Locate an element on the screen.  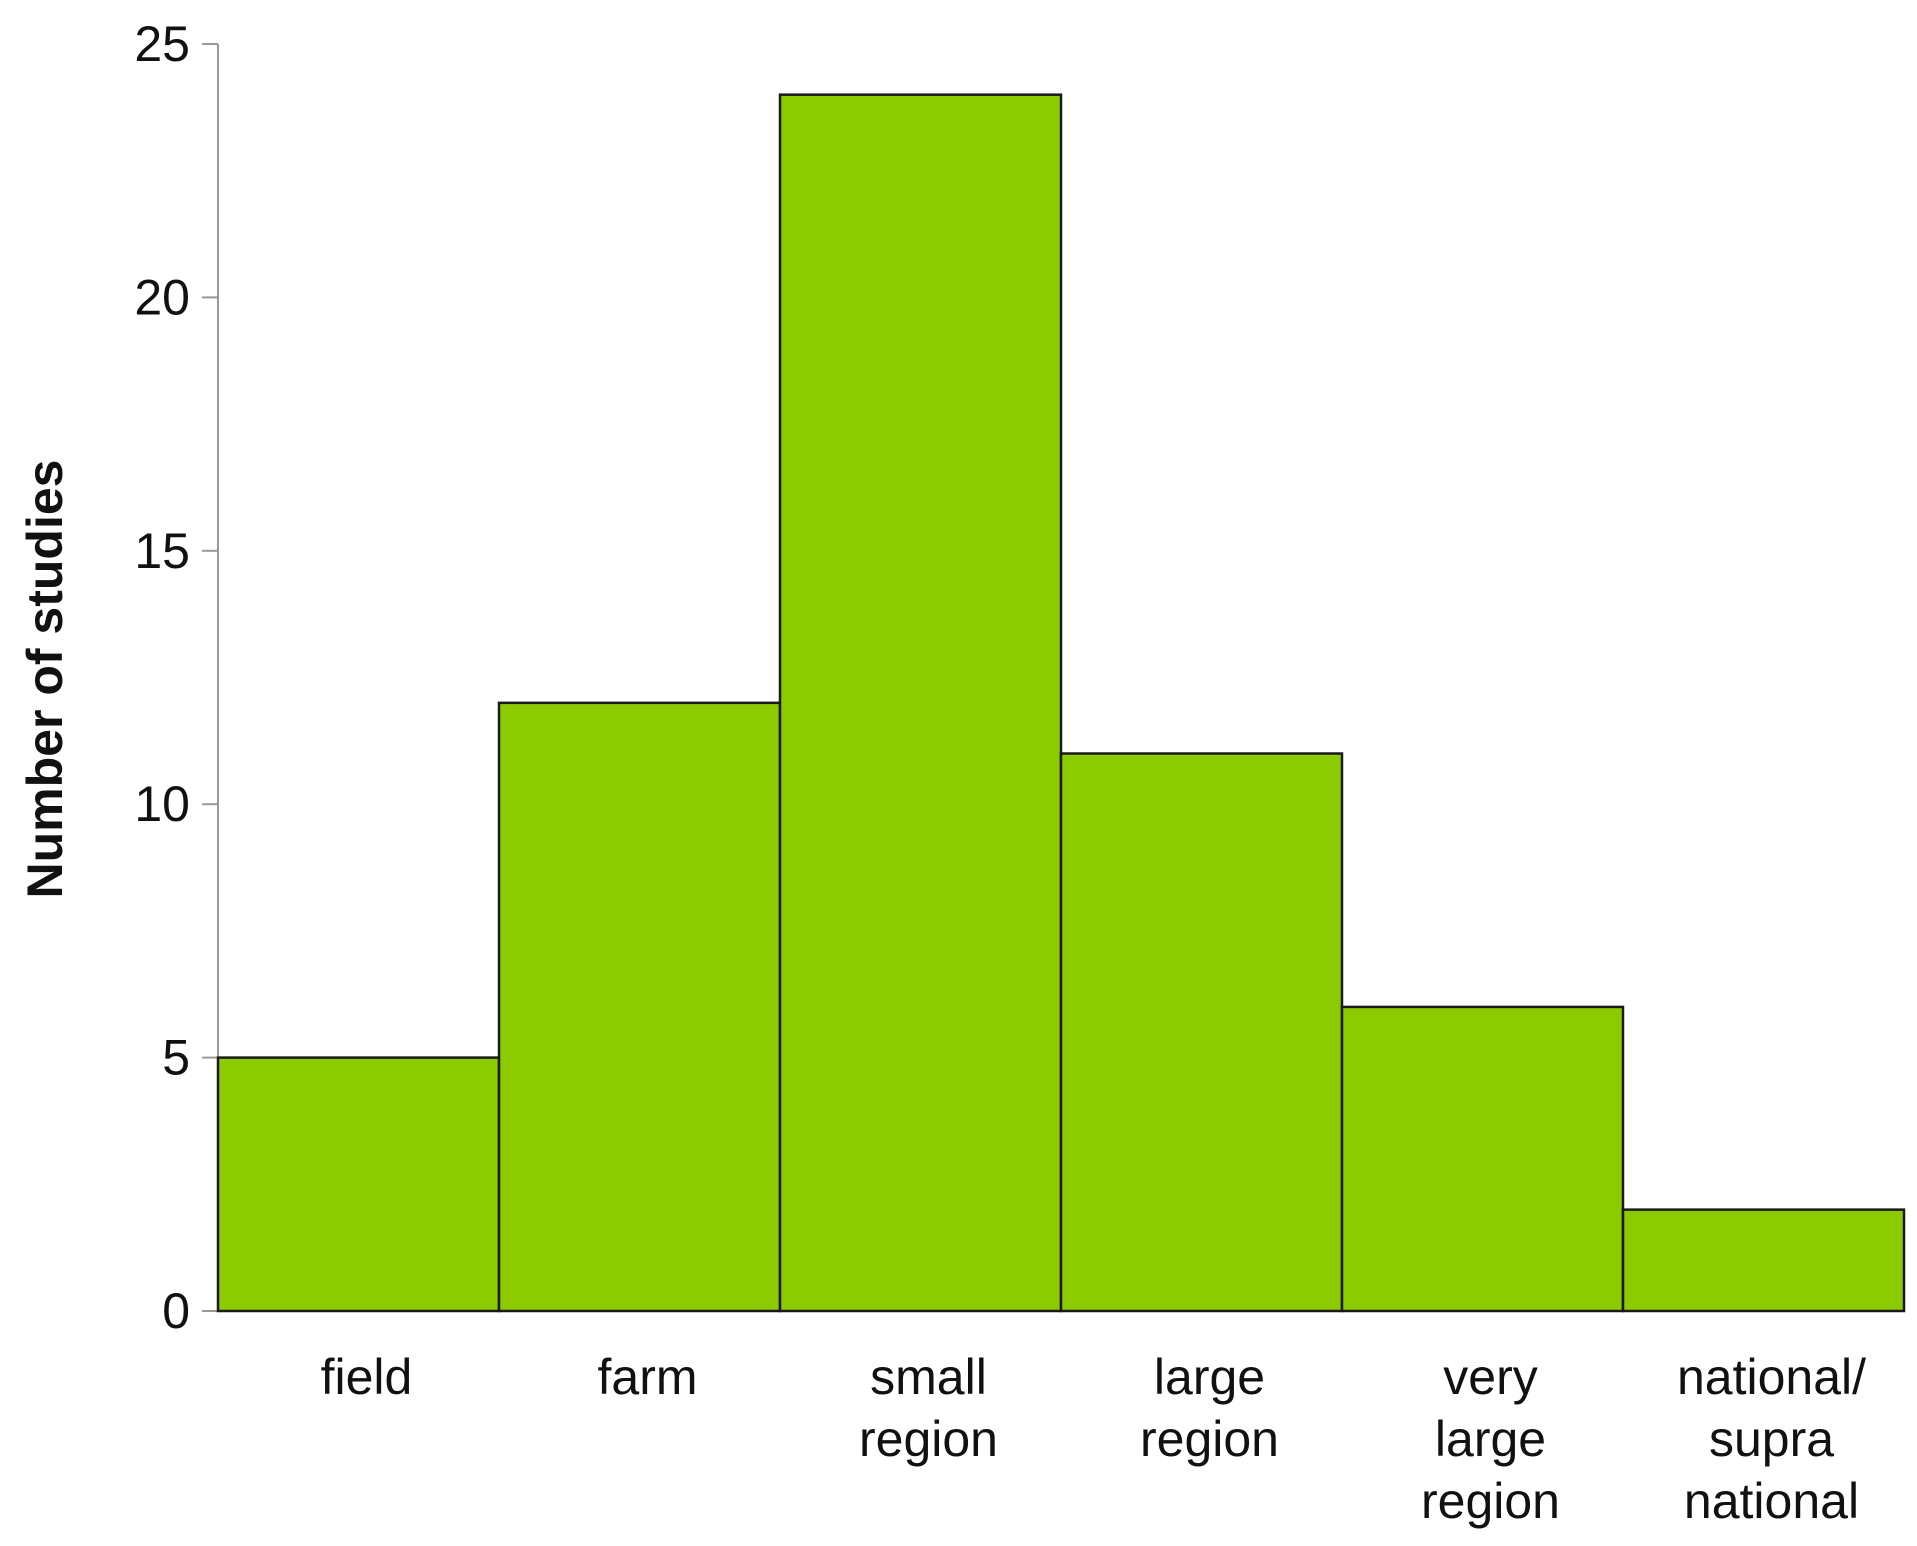
x-tick-label: small is located at coordinates (928, 1377).